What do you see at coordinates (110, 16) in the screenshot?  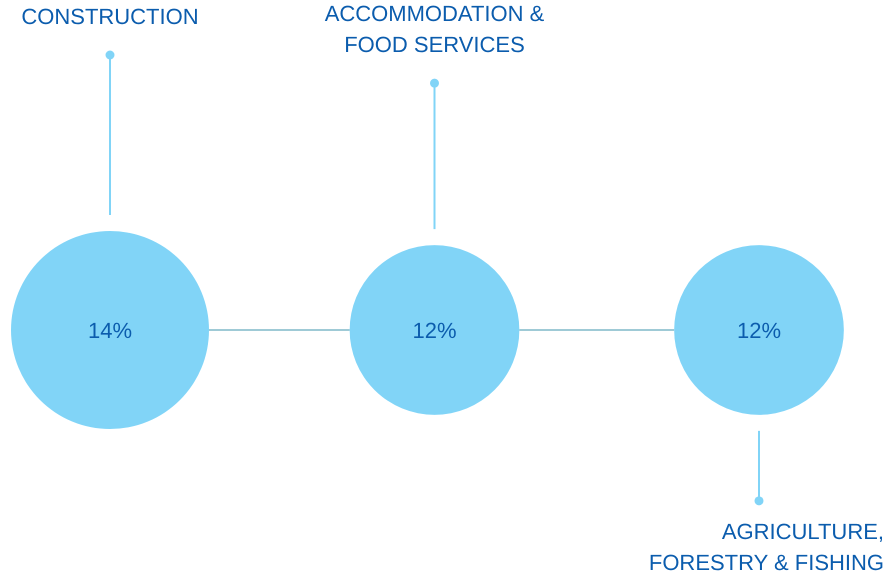 I see `category-label: CONSTRUCTION` at bounding box center [110, 16].